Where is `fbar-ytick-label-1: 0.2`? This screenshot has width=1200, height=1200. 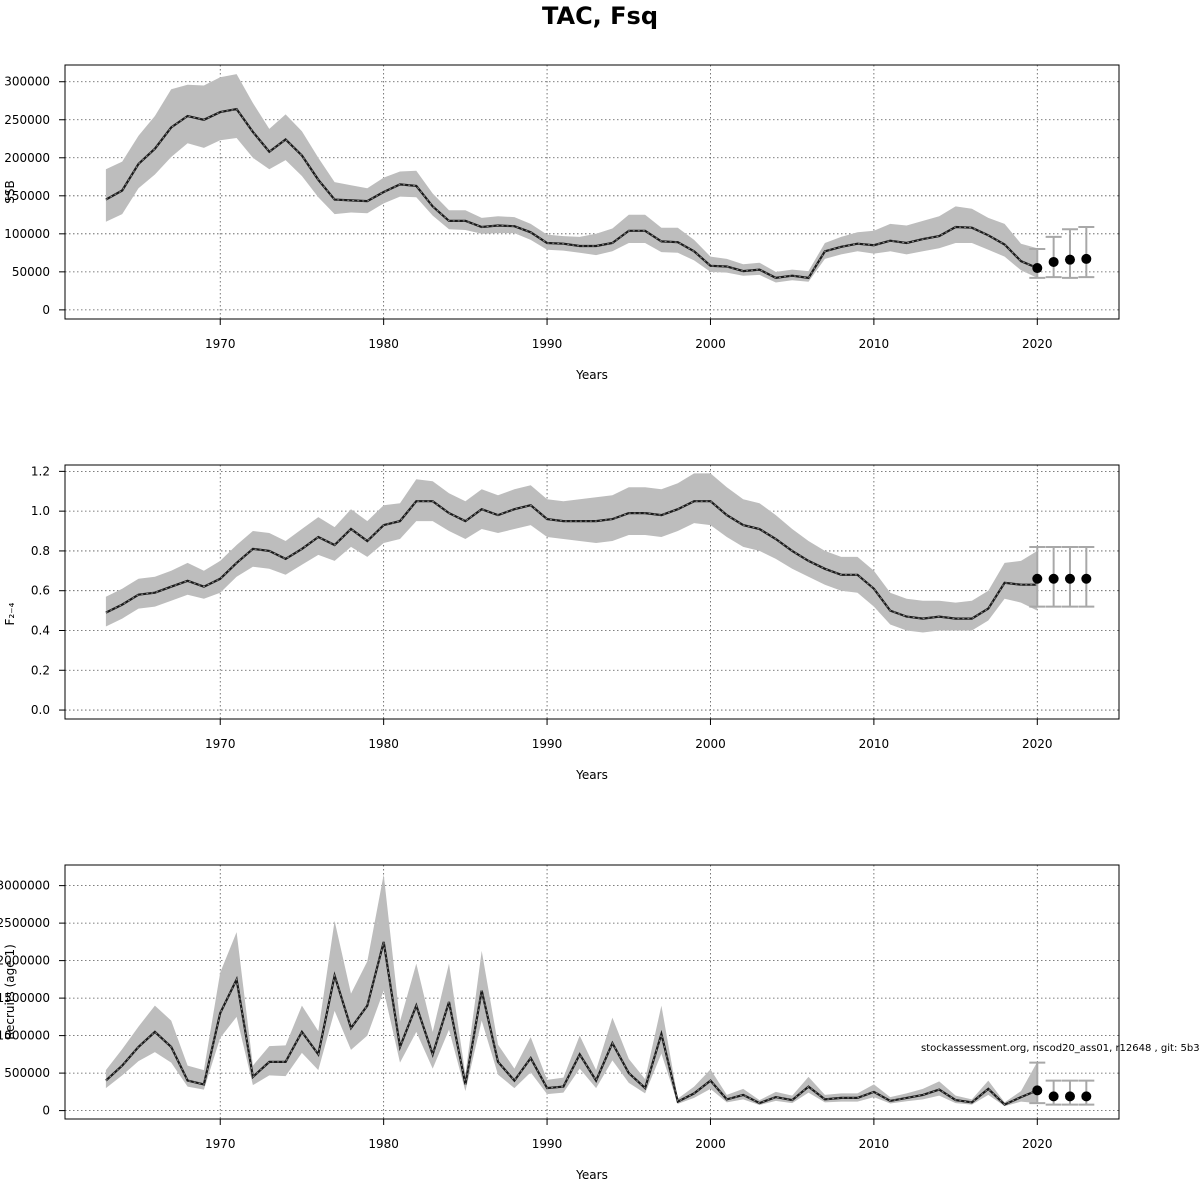
fbar-ytick-label-1: 0.2 is located at coordinates (40, 670).